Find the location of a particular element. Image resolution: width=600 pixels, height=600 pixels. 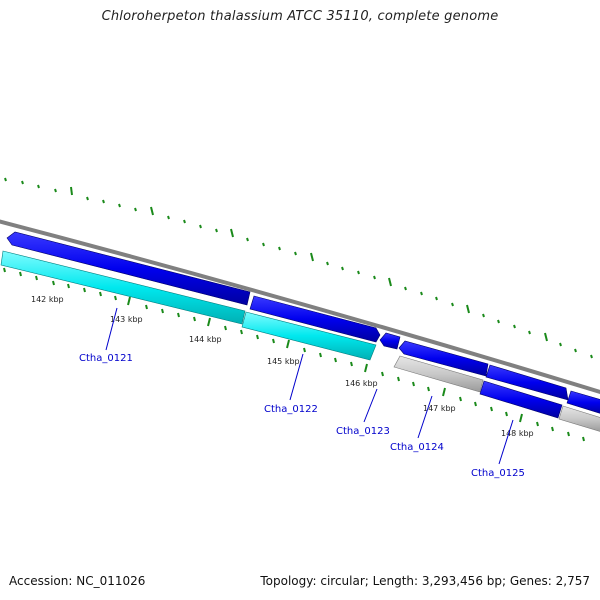

gene-ctha-0124-arrow is located at coordinates (443, 358).